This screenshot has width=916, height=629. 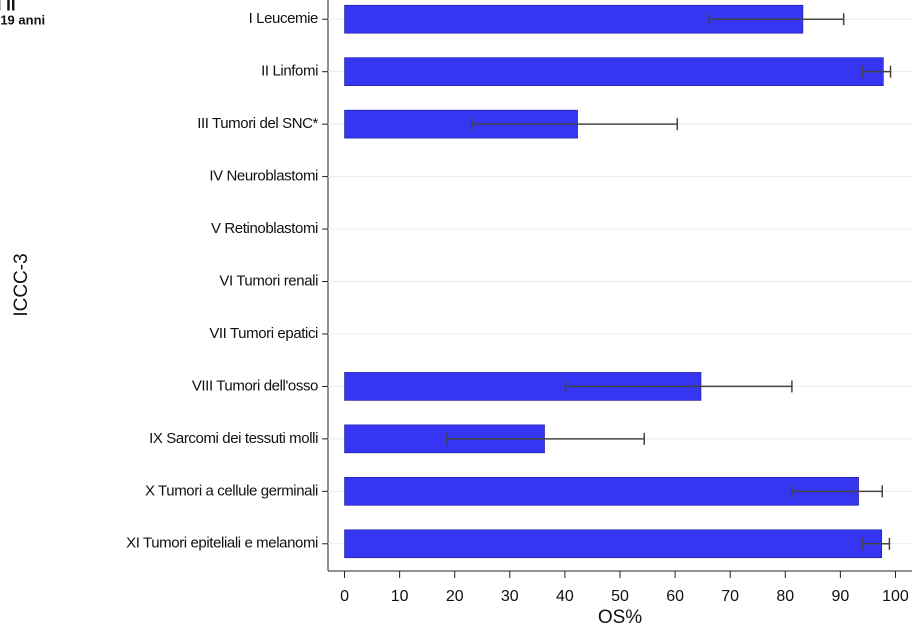 What do you see at coordinates (344, 596) in the screenshot?
I see `x-tick-label: 0` at bounding box center [344, 596].